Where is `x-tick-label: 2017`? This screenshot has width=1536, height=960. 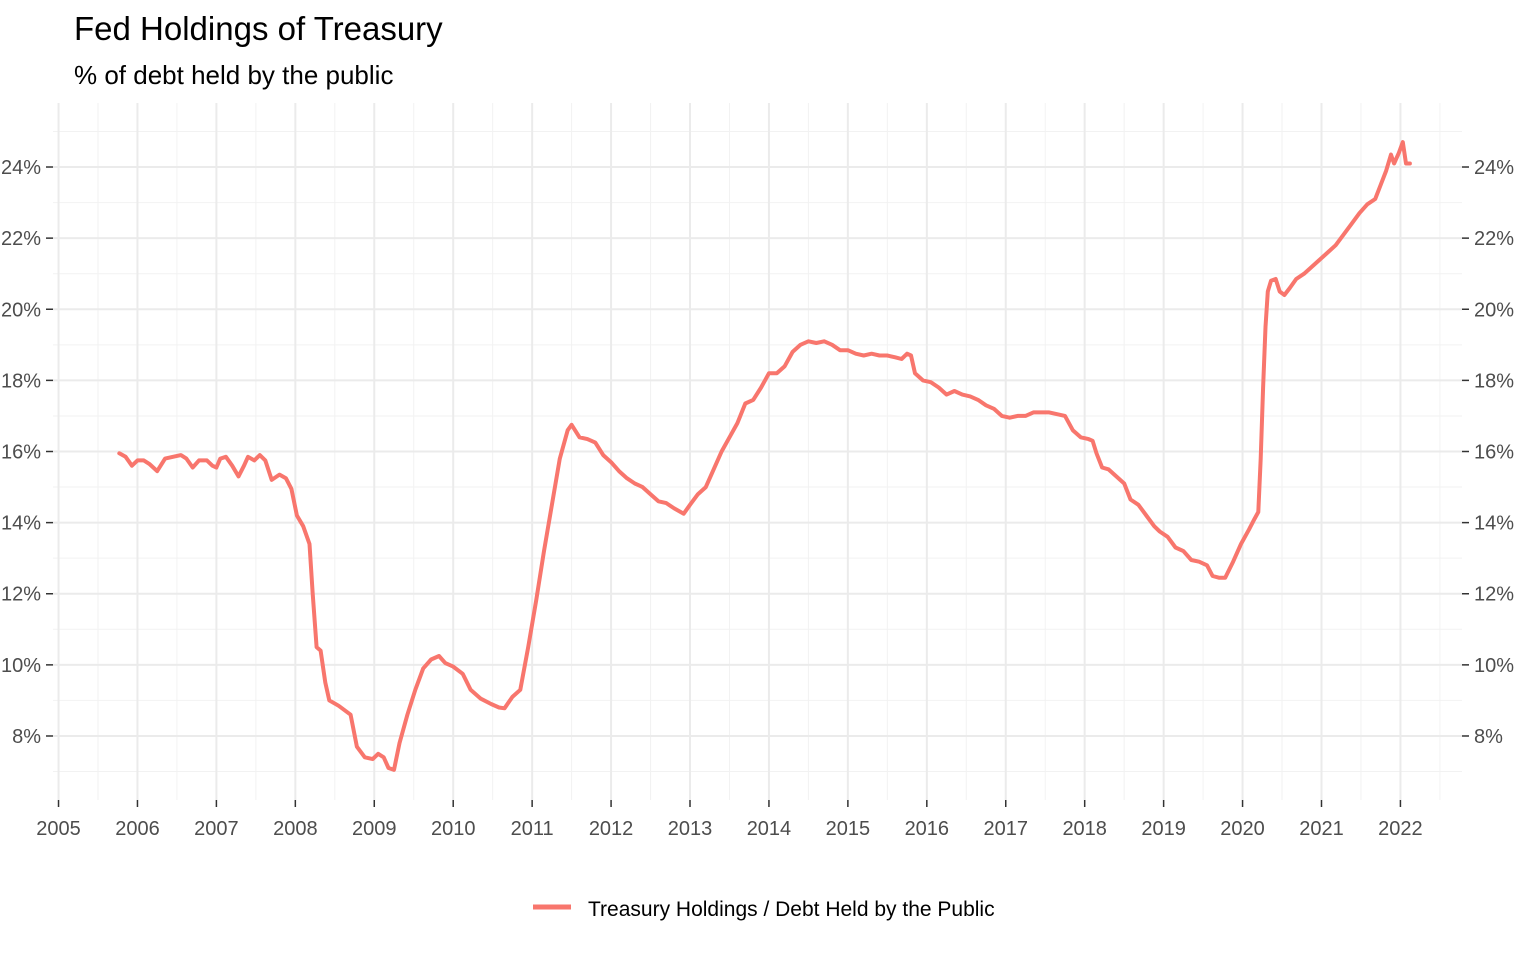 x-tick-label: 2017 is located at coordinates (1006, 829).